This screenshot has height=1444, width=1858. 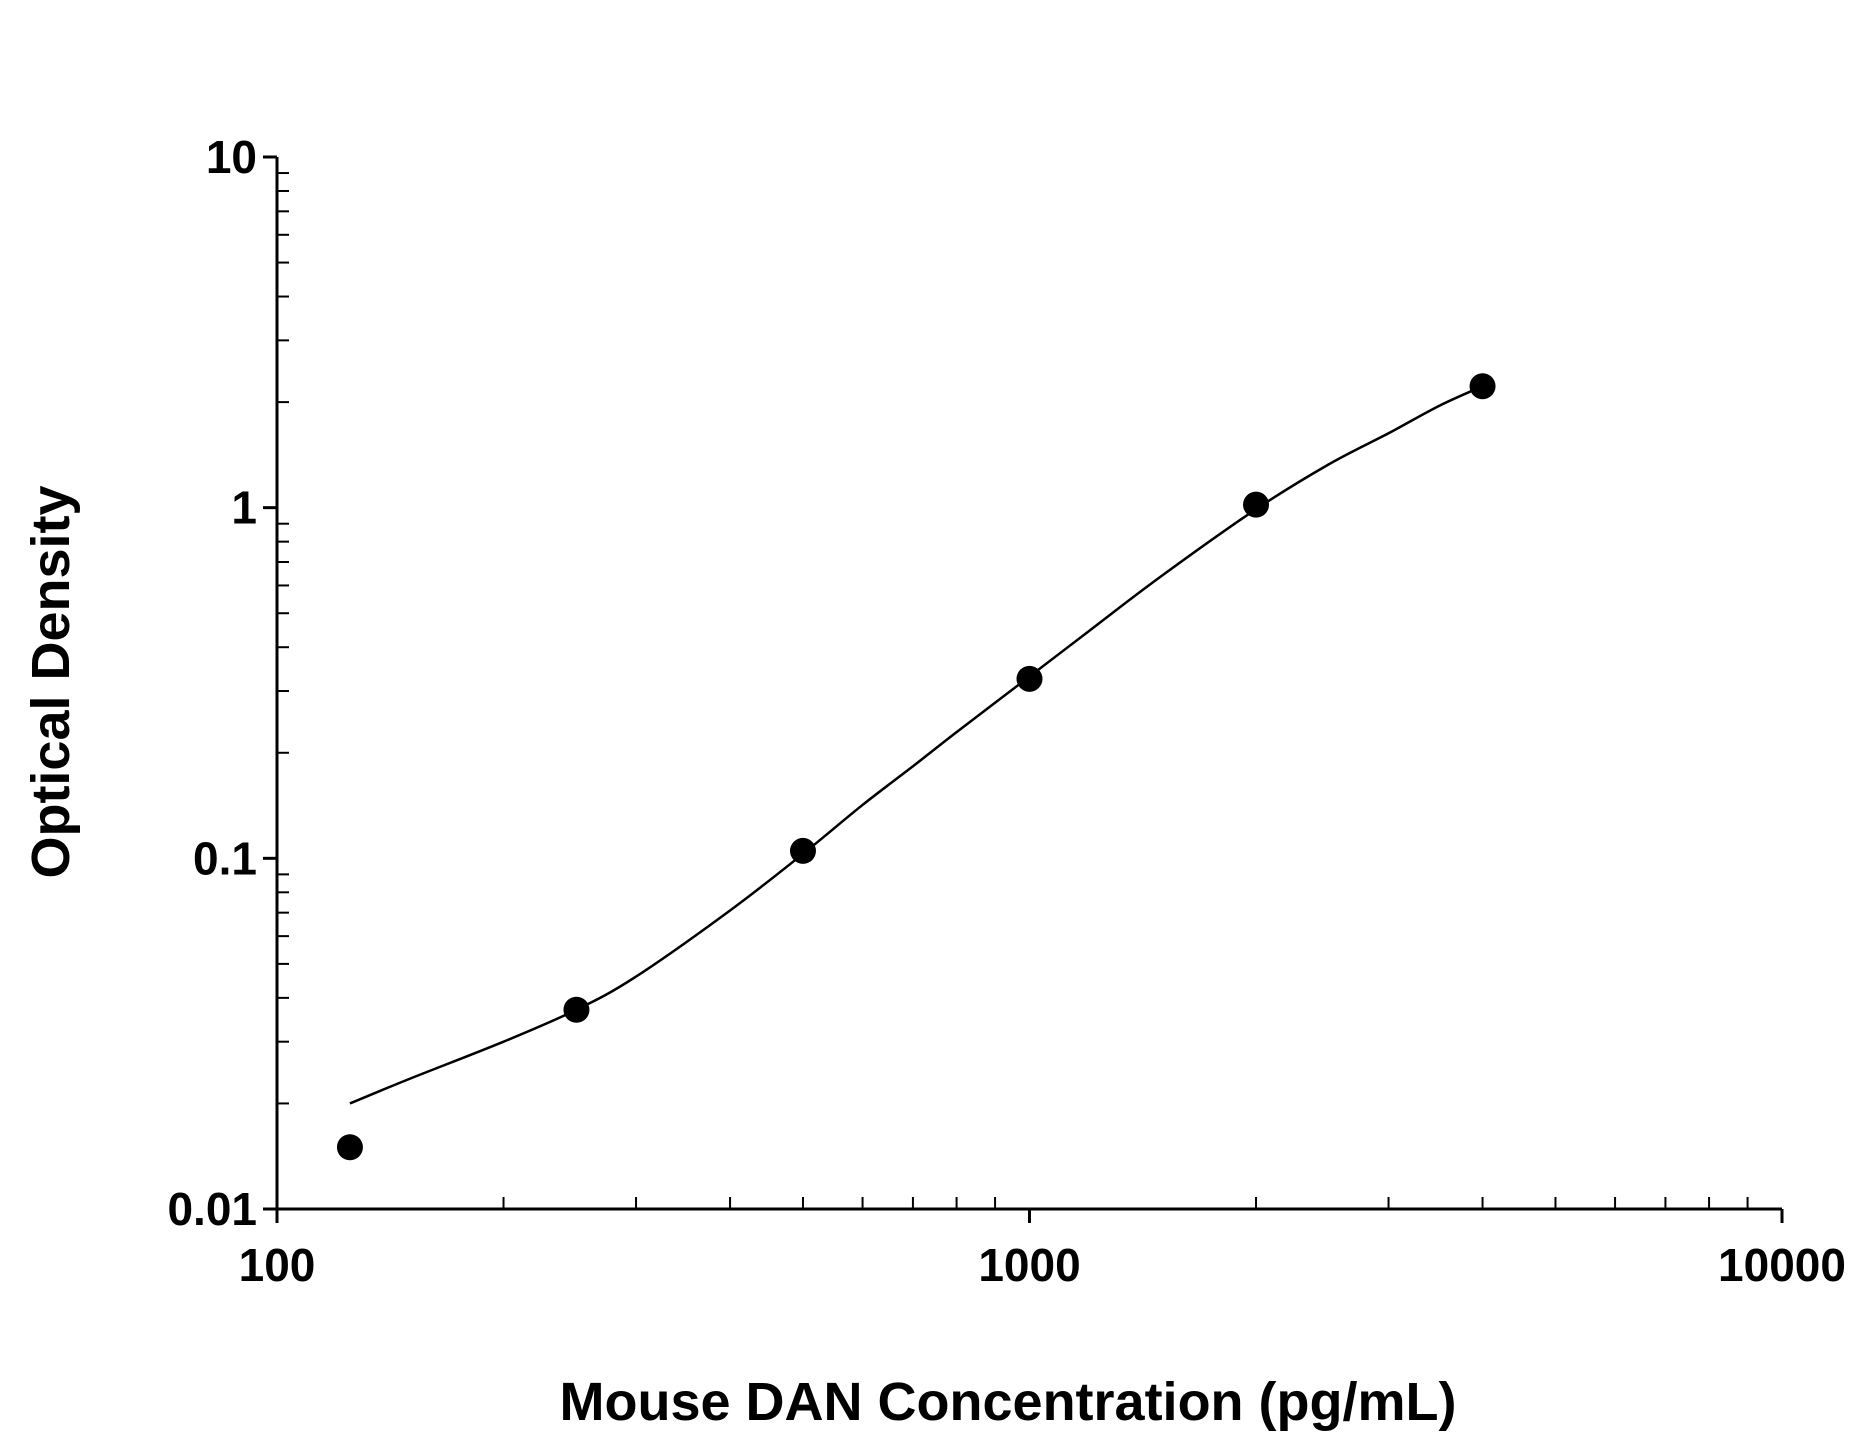 What do you see at coordinates (231, 157) in the screenshot?
I see `y-tick-label: 10` at bounding box center [231, 157].